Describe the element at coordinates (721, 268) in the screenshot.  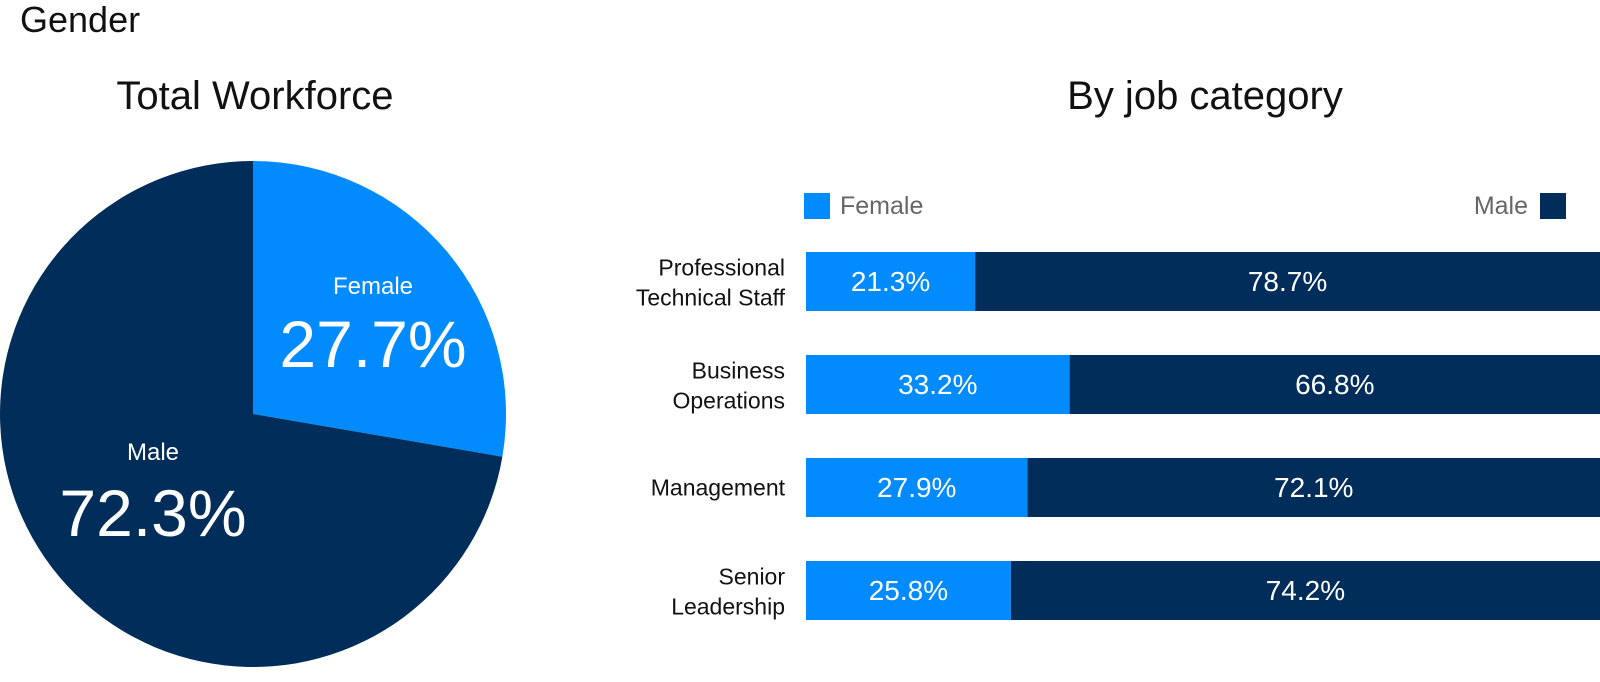
I see `category-label: Professional` at that location.